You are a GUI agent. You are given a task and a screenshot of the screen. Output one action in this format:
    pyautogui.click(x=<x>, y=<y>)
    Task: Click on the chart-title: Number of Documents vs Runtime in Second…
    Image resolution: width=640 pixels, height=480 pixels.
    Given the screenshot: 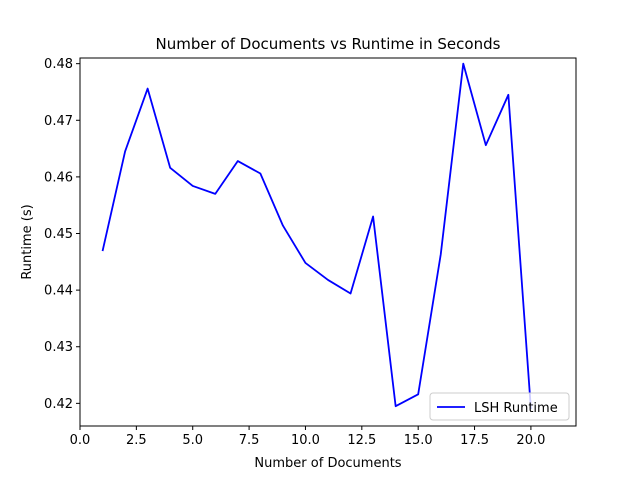 What is the action you would take?
    pyautogui.click(x=328, y=44)
    